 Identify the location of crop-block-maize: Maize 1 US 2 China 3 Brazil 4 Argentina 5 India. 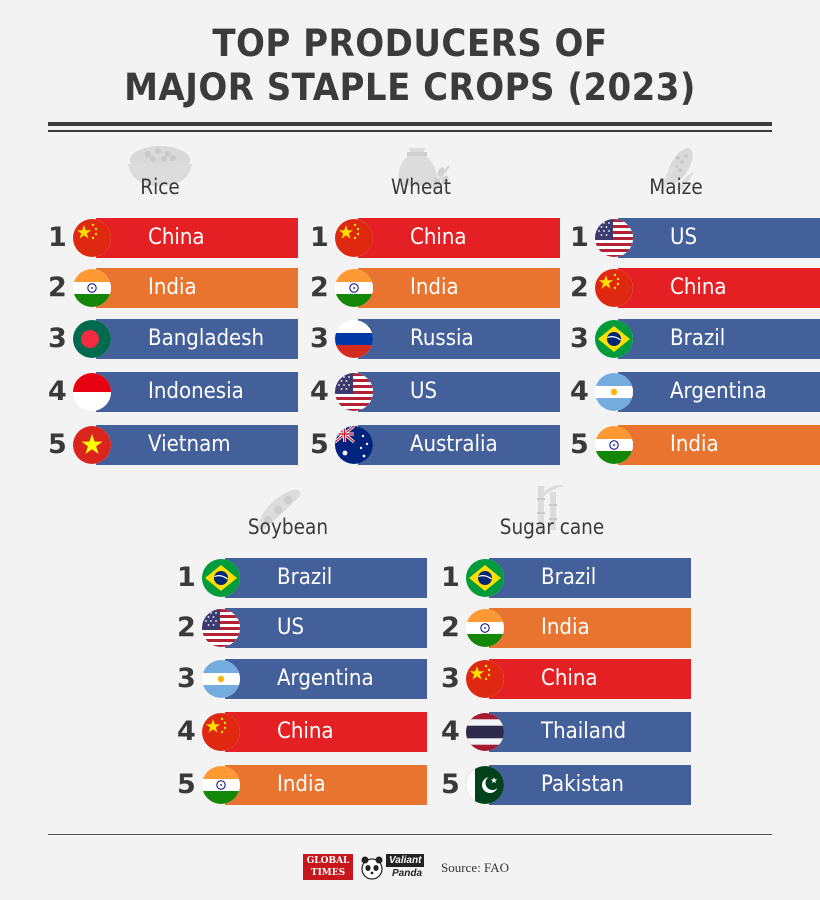
(695, 309).